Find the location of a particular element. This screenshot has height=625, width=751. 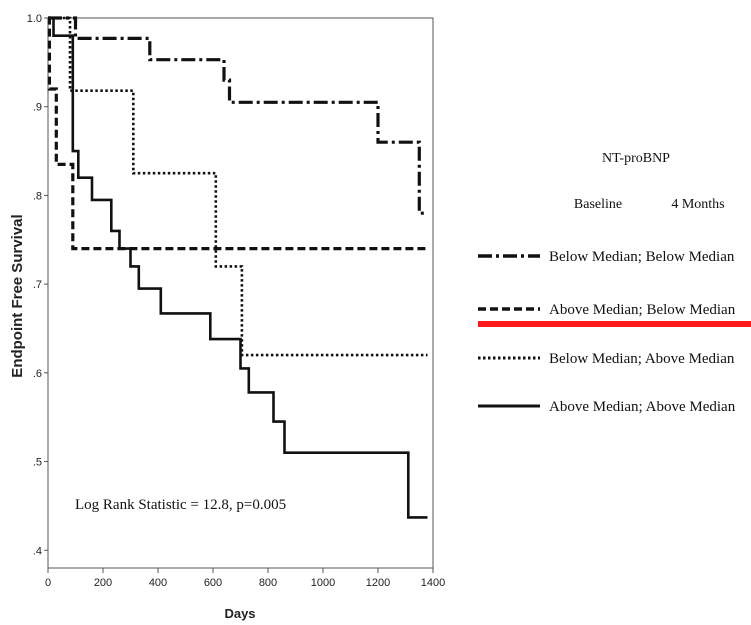

legend-label-2: Above Median; Below Median is located at coordinates (642, 310).